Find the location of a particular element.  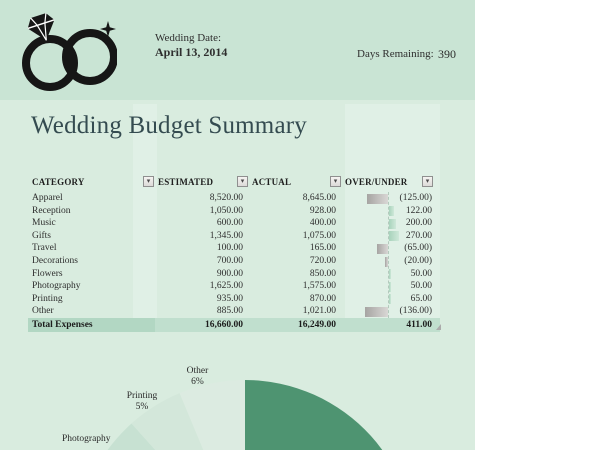

cell-estimated: 1,050.00 is located at coordinates (226, 210).